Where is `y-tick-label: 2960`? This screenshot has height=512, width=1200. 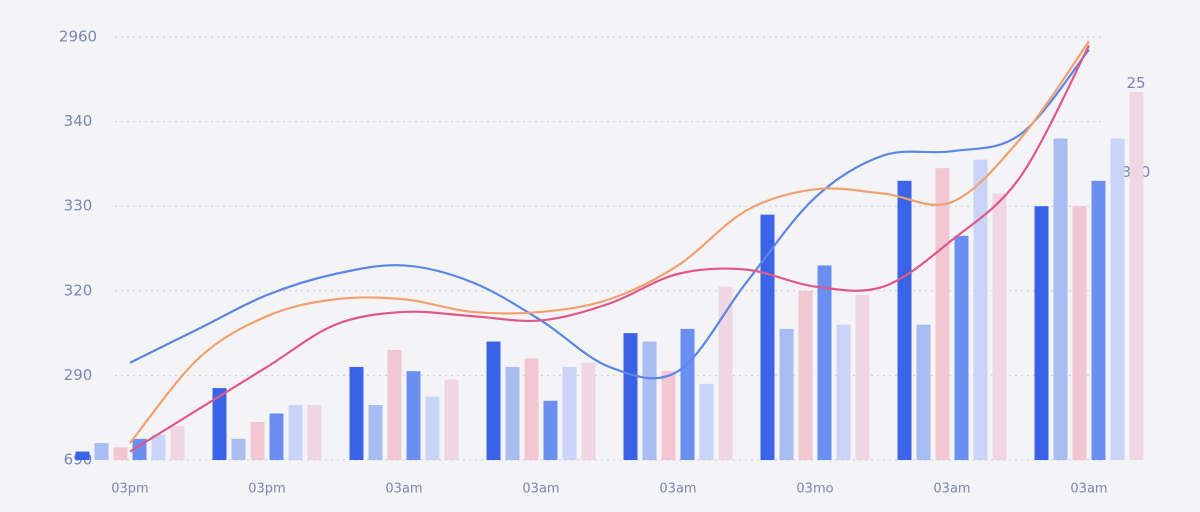 y-tick-label: 2960 is located at coordinates (78, 37).